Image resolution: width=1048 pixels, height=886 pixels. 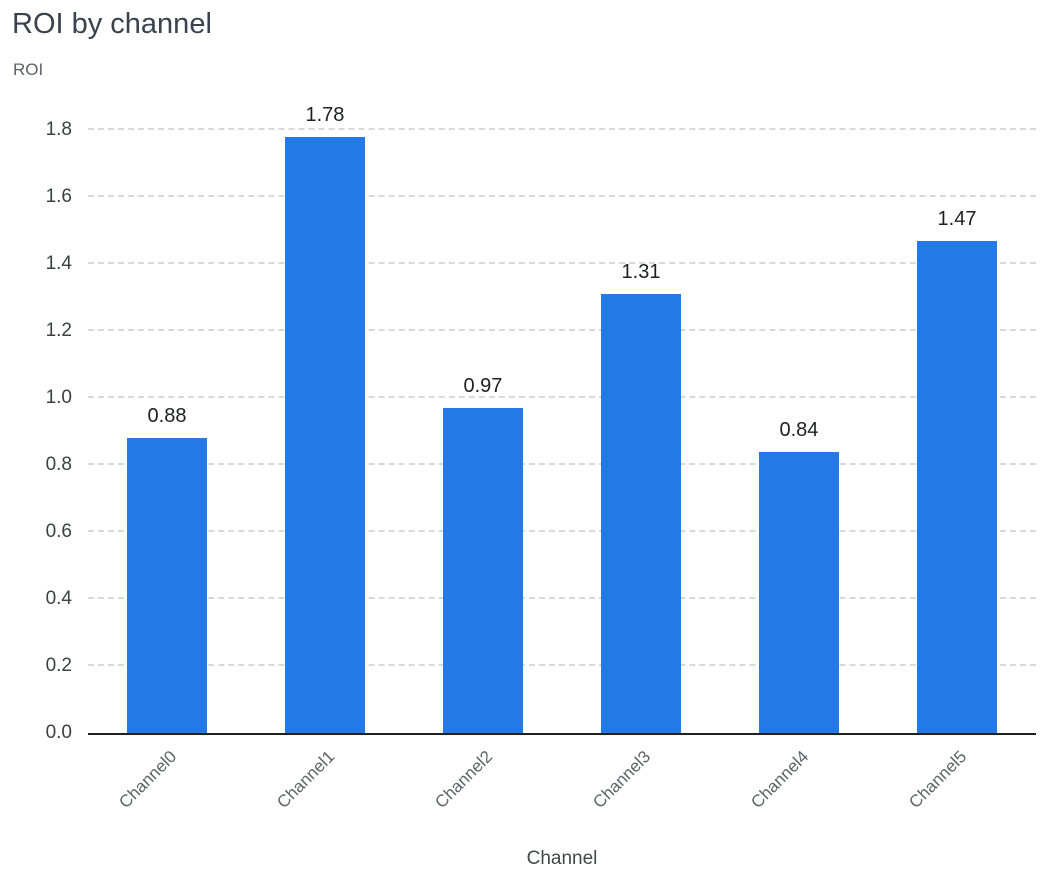 What do you see at coordinates (641, 272) in the screenshot?
I see `bar-value-label: 1.31` at bounding box center [641, 272].